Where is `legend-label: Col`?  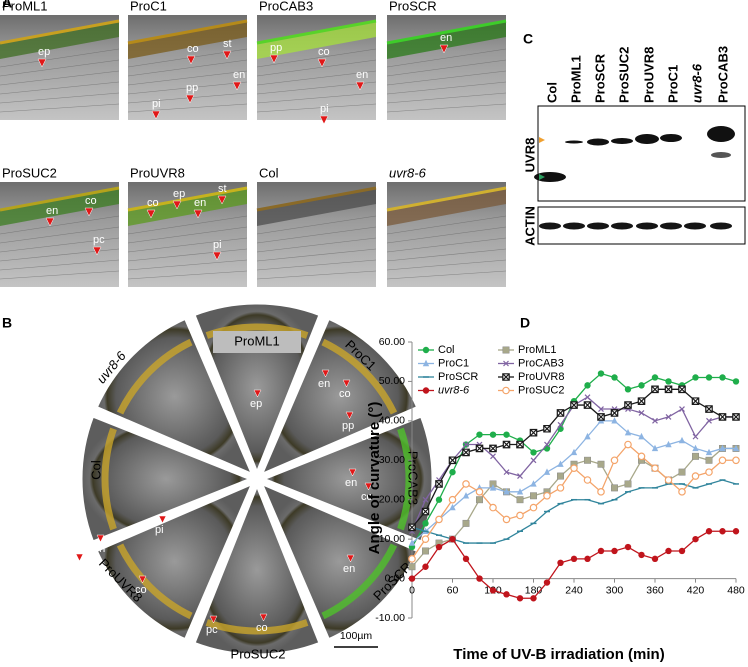 legend-label: Col is located at coordinates (446, 350).